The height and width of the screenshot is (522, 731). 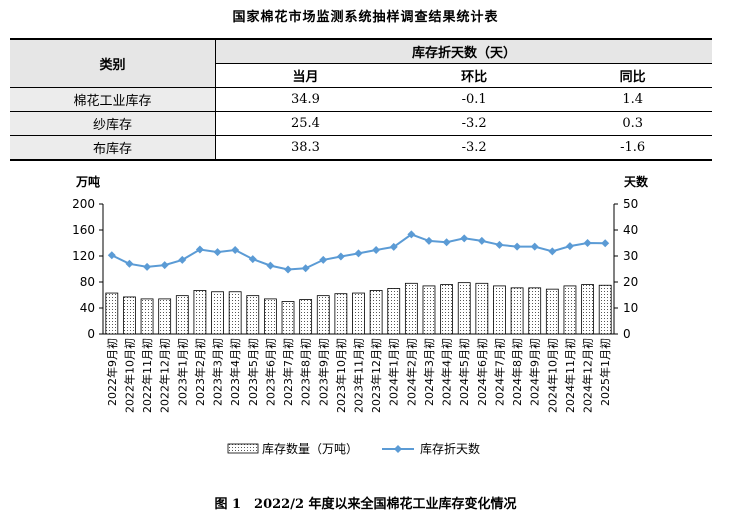 I want to click on line-series, so click(x=358, y=252).